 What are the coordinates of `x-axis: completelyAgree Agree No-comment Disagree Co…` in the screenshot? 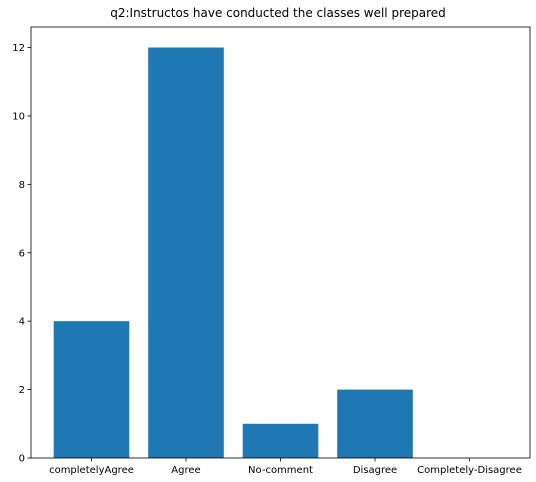 It's located at (285, 467).